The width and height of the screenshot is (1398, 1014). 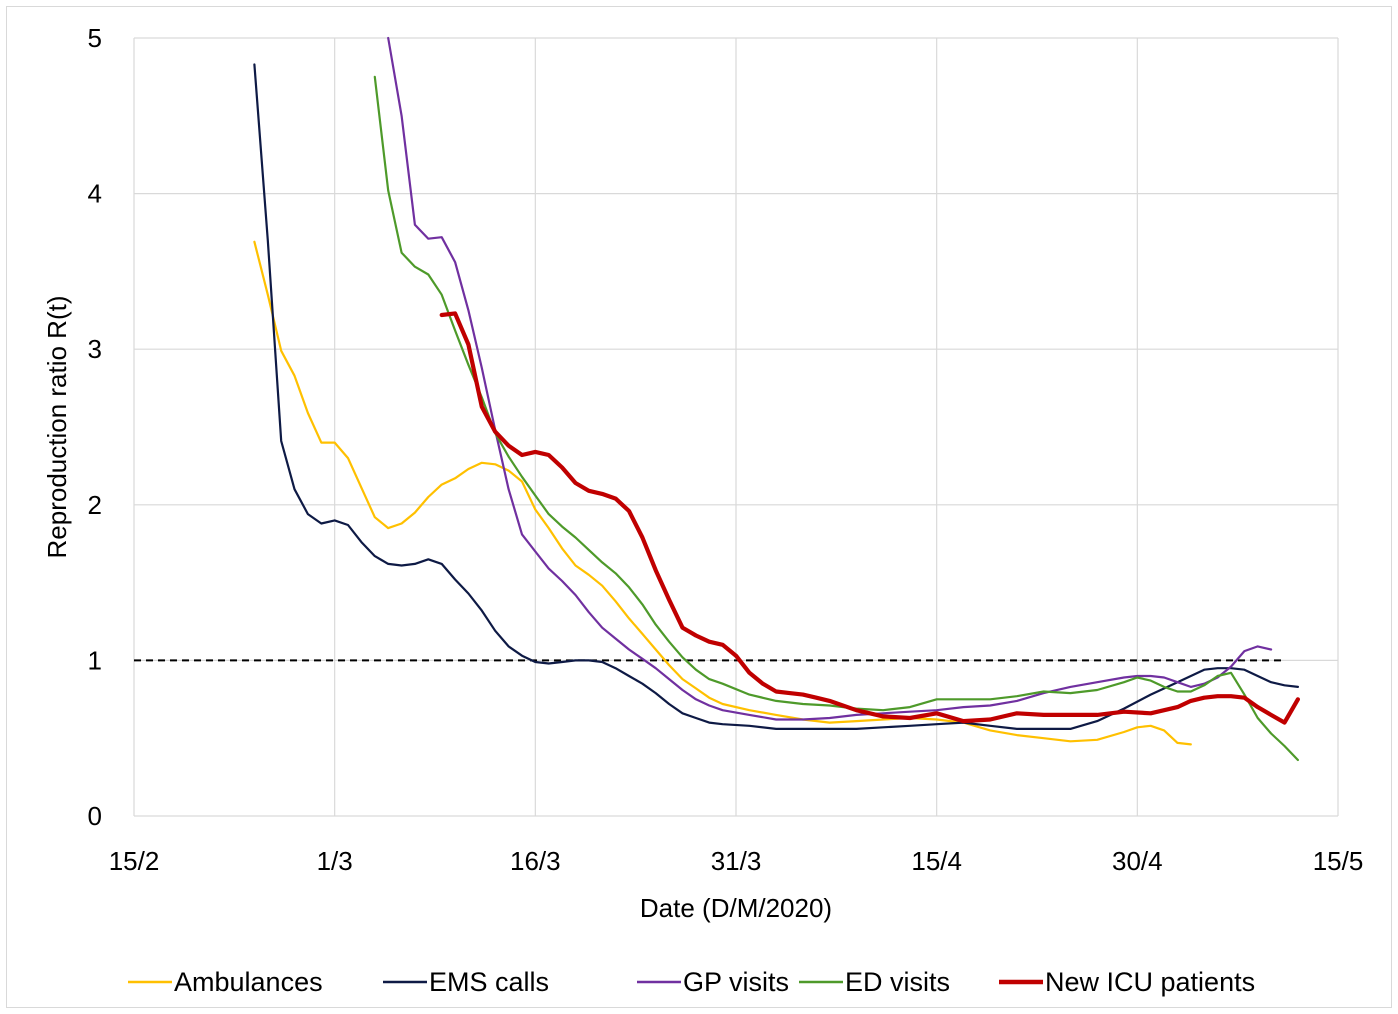 What do you see at coordinates (134, 861) in the screenshot?
I see `x-tick-label: 15/2` at bounding box center [134, 861].